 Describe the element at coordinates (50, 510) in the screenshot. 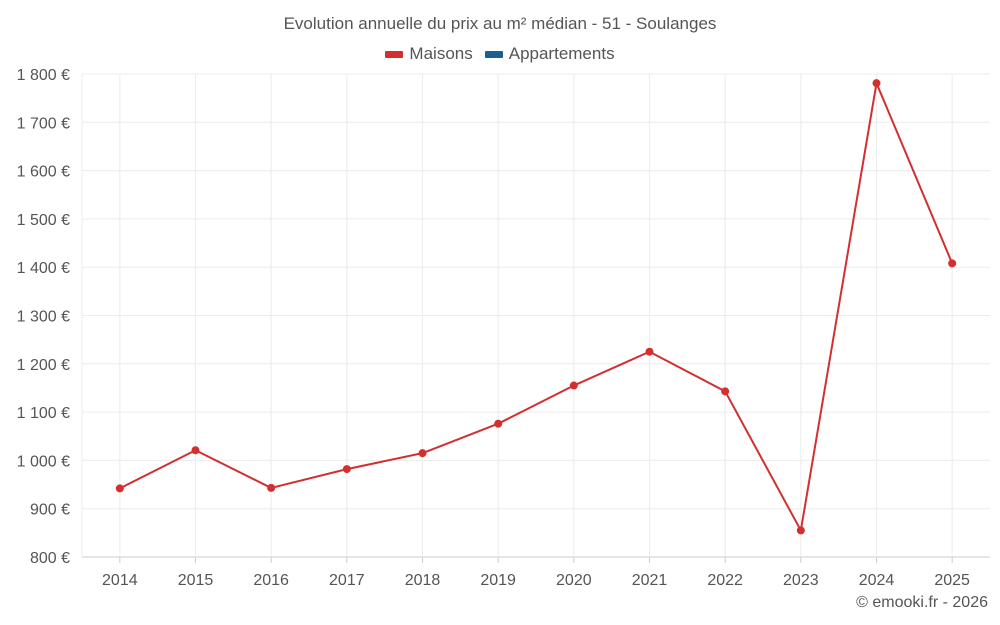

I see `y-tick-label: 900 €` at that location.